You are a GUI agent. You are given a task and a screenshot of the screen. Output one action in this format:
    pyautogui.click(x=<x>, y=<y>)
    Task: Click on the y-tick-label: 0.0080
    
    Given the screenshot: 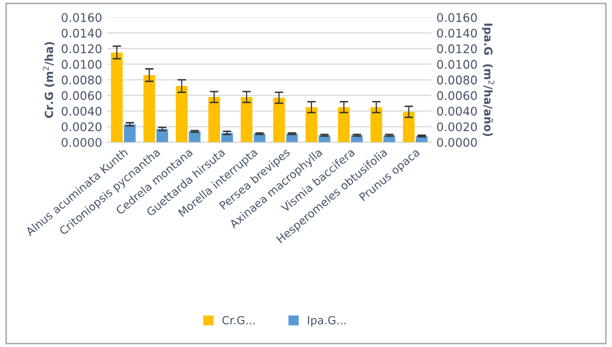 What is the action you would take?
    pyautogui.click(x=82, y=80)
    